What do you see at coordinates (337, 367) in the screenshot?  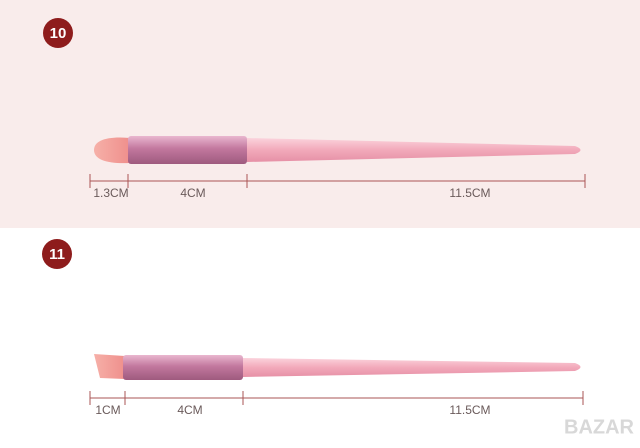 I see `brush-bottom` at bounding box center [337, 367].